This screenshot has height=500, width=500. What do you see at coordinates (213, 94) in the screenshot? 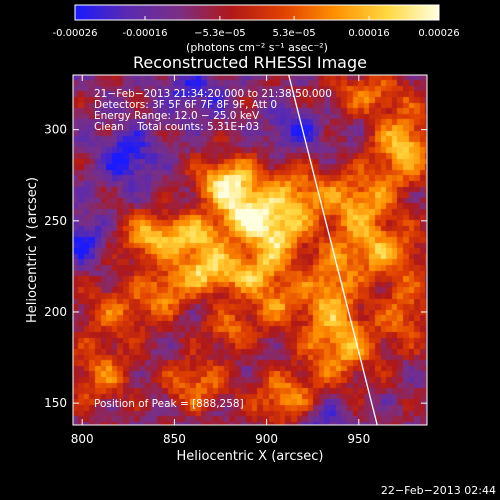
I see `info-time-range: 21−Feb−2013 21:34:20.000 to 21:38:50.000` at bounding box center [213, 94].